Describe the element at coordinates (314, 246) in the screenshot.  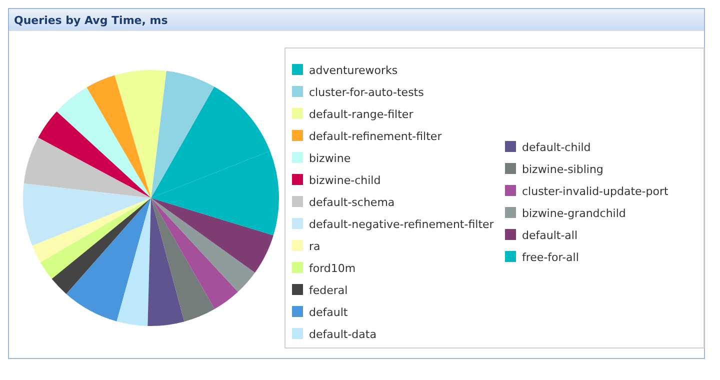
I see `legend-label: ra` at that location.